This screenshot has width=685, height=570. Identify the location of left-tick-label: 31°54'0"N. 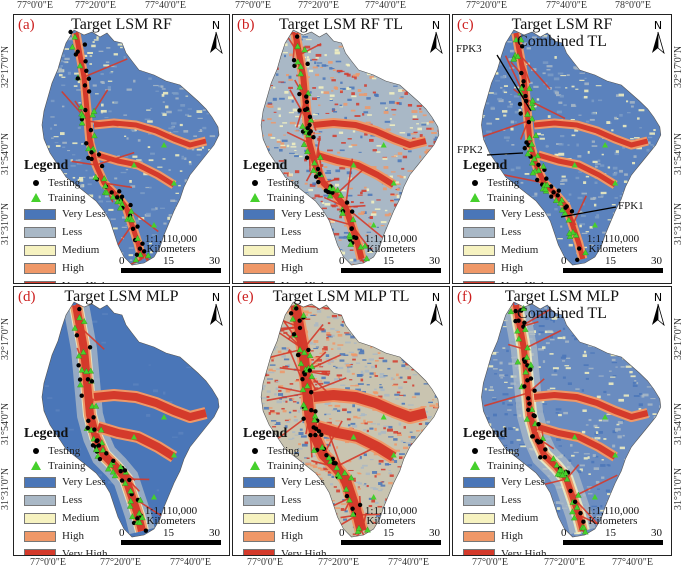
(5, 153).